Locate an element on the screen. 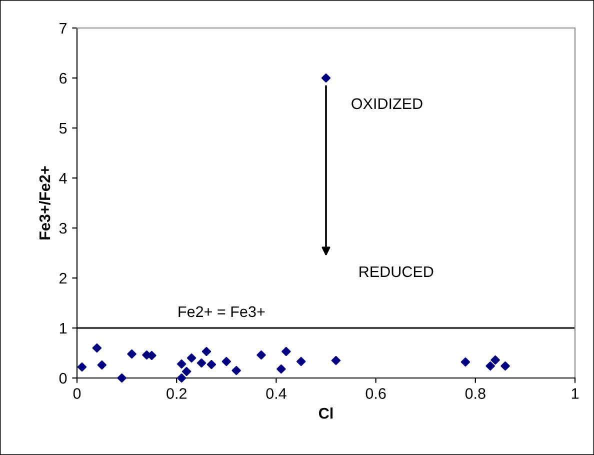 The height and width of the screenshot is (455, 594). ref-line-label: Fe2+ = Fe3+ is located at coordinates (221, 312).